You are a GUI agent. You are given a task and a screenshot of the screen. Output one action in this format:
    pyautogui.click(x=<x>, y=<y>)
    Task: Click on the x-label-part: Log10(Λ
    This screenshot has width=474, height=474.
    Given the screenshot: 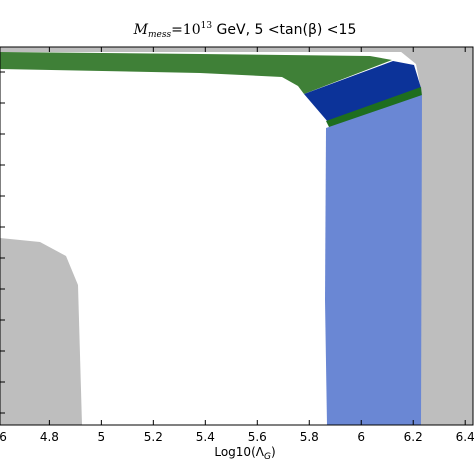 What is the action you would take?
    pyautogui.click(x=239, y=452)
    